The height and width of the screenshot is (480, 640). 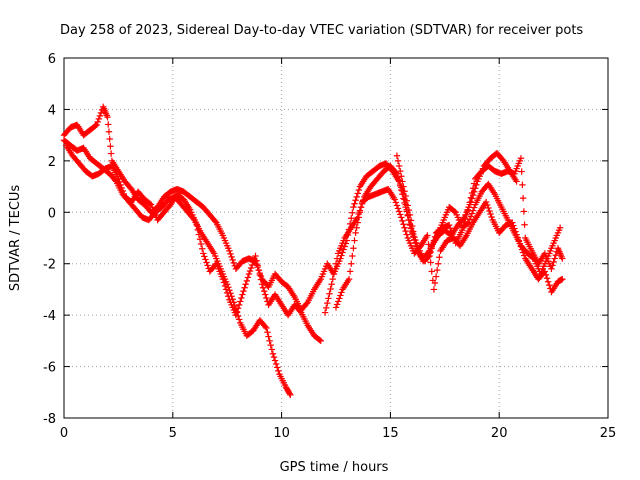 I want to click on y-tick-label: 2, so click(x=52, y=162).